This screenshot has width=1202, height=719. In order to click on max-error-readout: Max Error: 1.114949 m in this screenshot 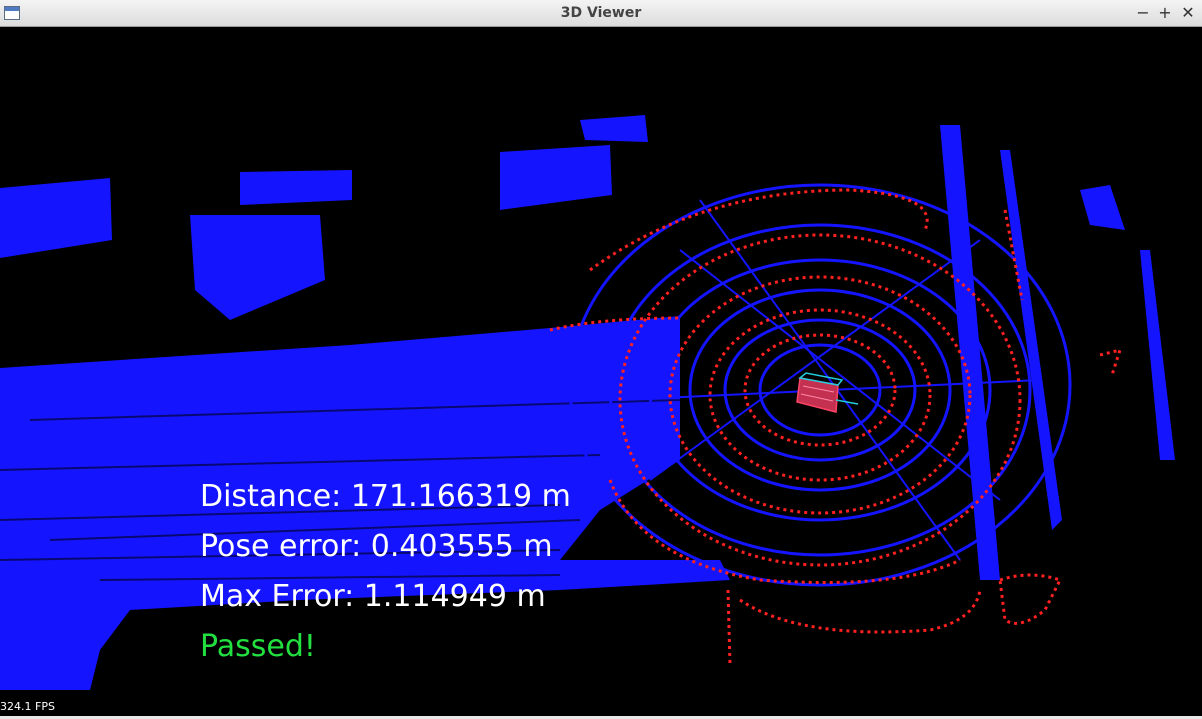, I will do `click(373, 596)`.